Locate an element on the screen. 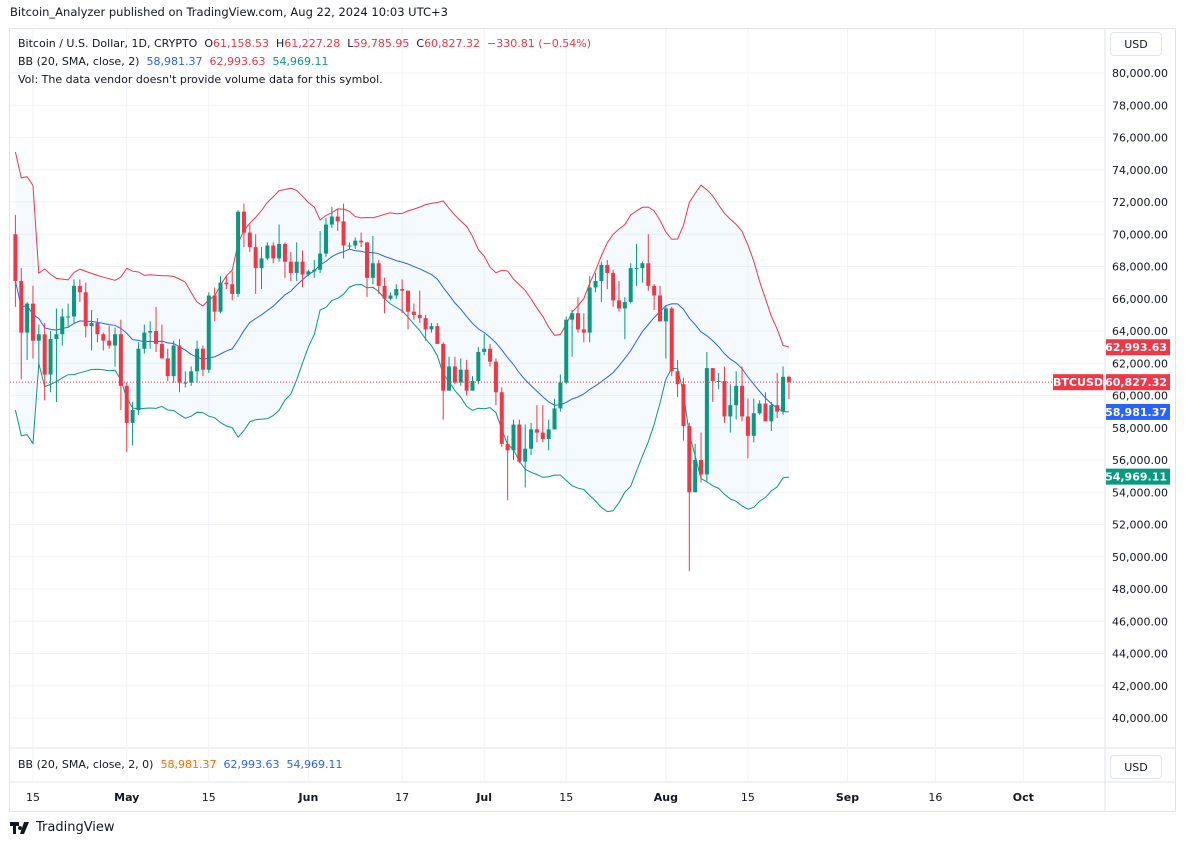 This screenshot has height=846, width=1187. mid-band-price-label-bg is located at coordinates (1138, 411).